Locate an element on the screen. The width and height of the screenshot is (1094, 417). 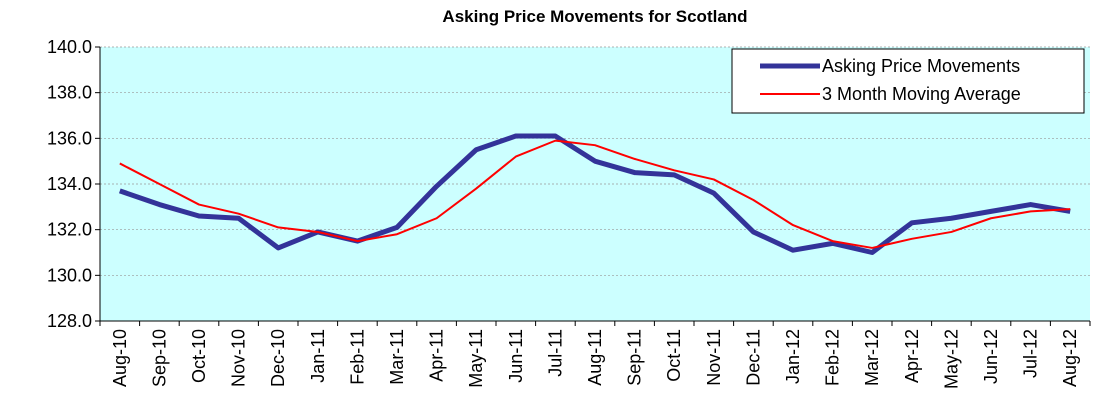
x-tick-label: Nov-10 is located at coordinates (239, 358).